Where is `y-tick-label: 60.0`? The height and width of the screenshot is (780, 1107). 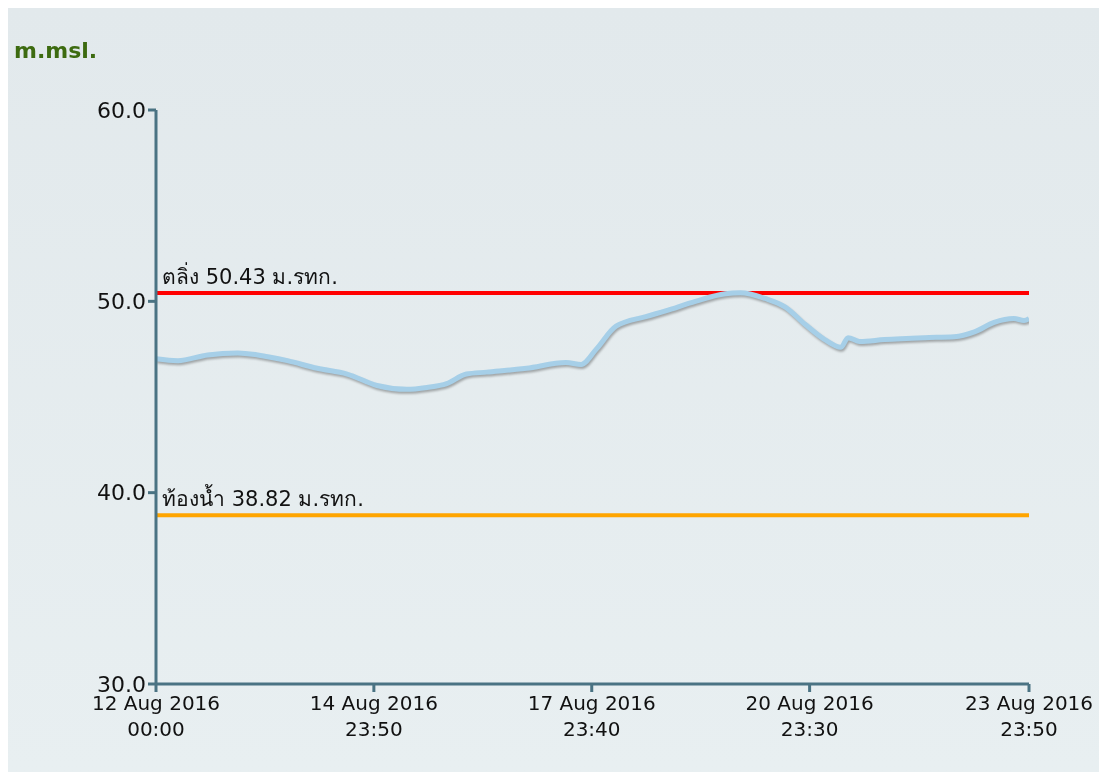
y-tick-label: 60.0 is located at coordinates (121, 110).